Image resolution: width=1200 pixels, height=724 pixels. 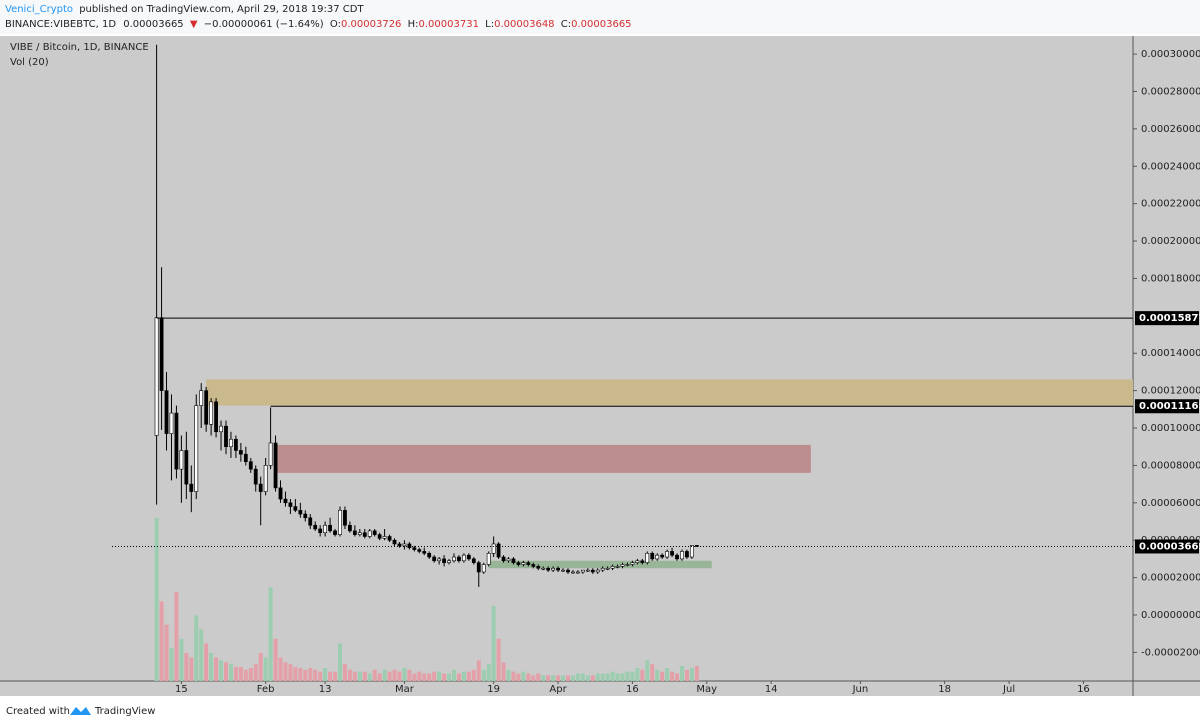 What do you see at coordinates (1169, 546) in the screenshot?
I see `level-label: 0.00003665` at bounding box center [1169, 546].